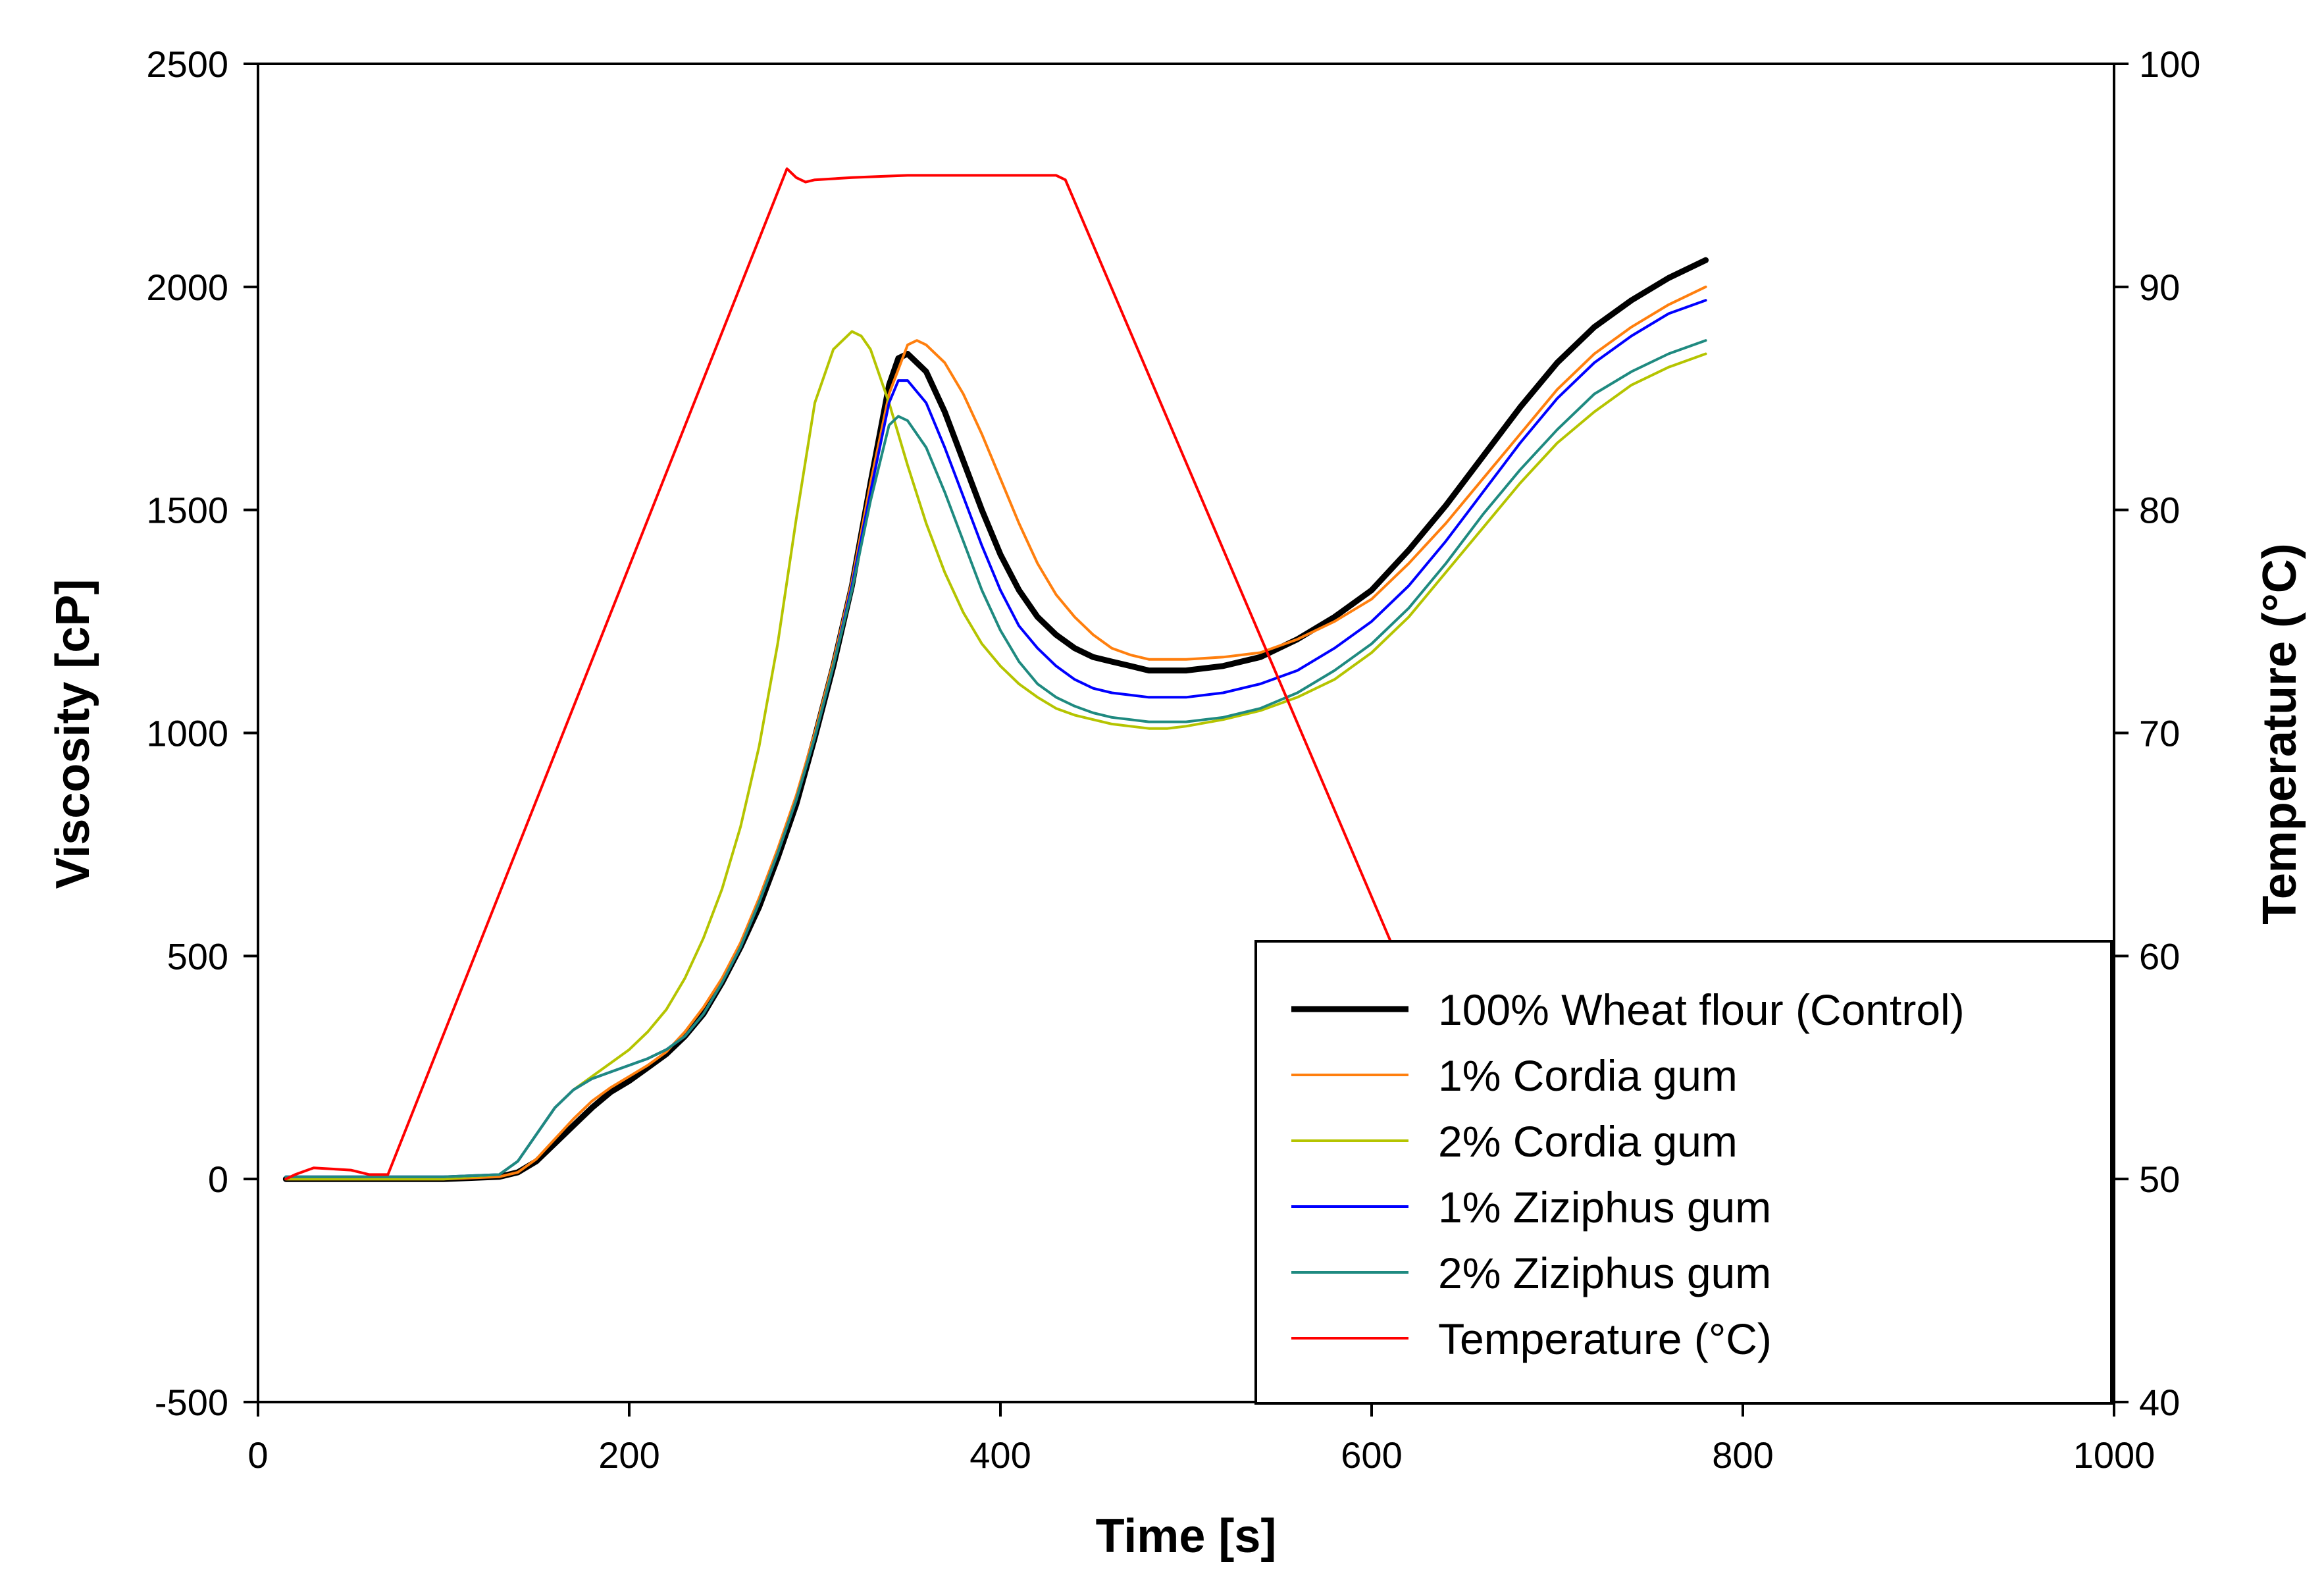 Image resolution: width=2324 pixels, height=1589 pixels. Describe the element at coordinates (2159, 510) in the screenshot. I see `y2-tick-label: 80` at that location.